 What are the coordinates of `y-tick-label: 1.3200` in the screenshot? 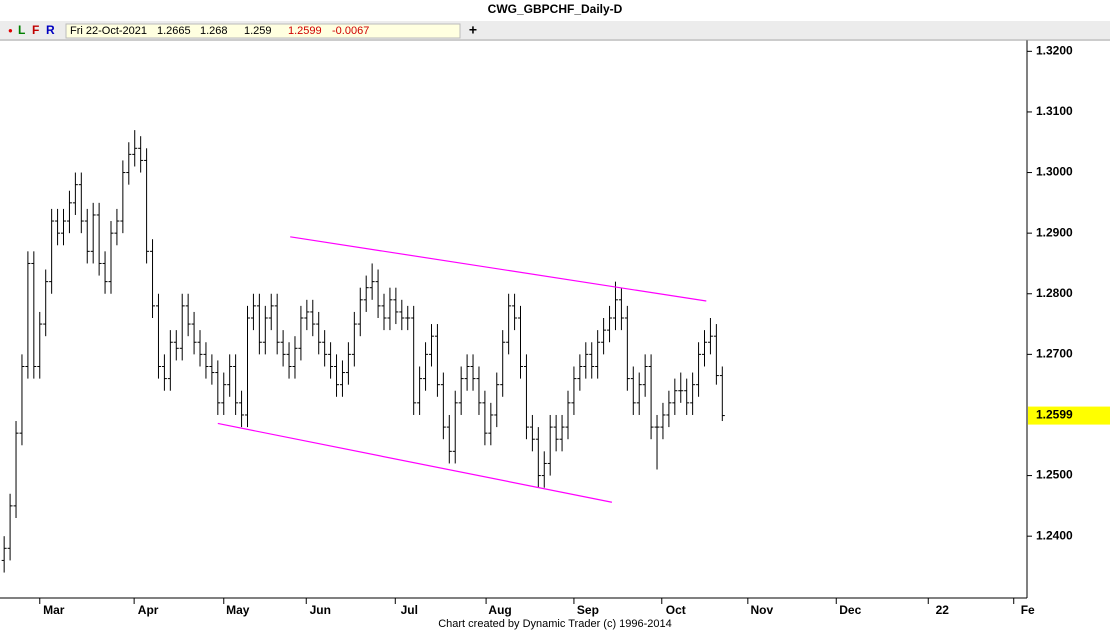 It's located at (1054, 51).